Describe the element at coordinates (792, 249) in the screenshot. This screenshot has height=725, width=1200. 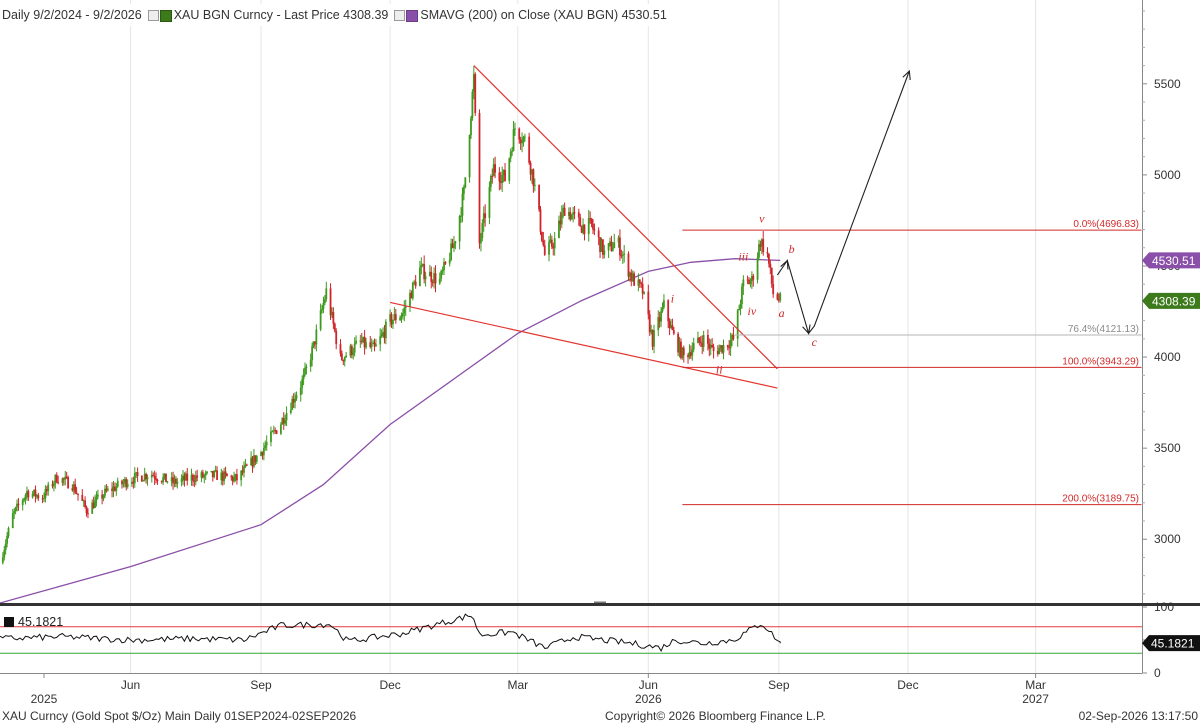
I see `wave-label: b` at that location.